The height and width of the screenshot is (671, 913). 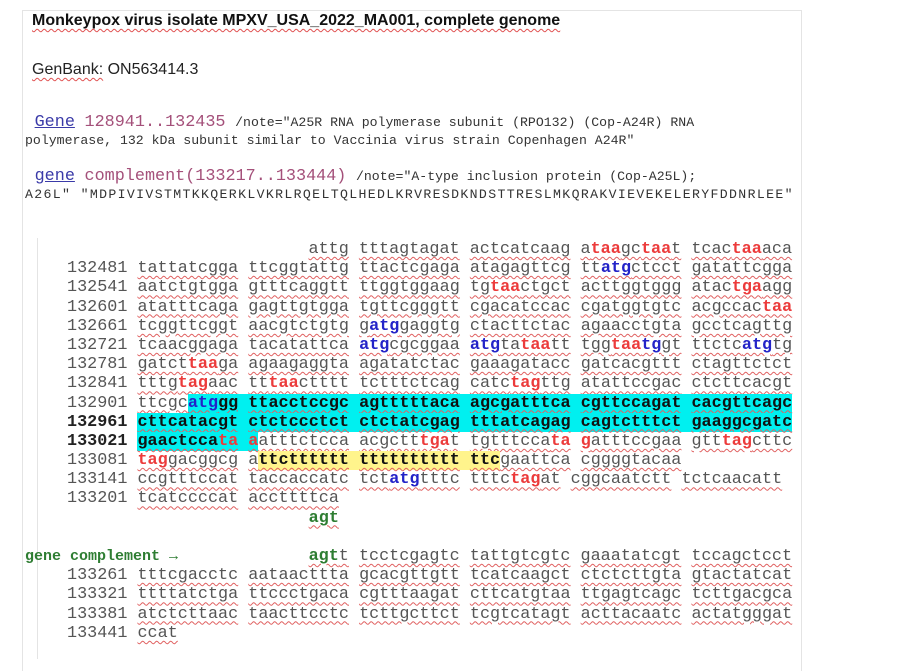 What do you see at coordinates (555, 384) in the screenshot?
I see `nucleotides: ttg` at bounding box center [555, 384].